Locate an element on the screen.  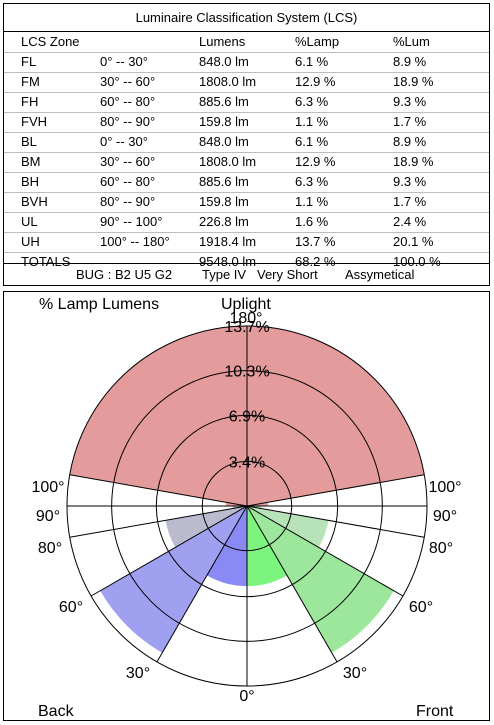
table-cell: 226.8 lm is located at coordinates (224, 221).